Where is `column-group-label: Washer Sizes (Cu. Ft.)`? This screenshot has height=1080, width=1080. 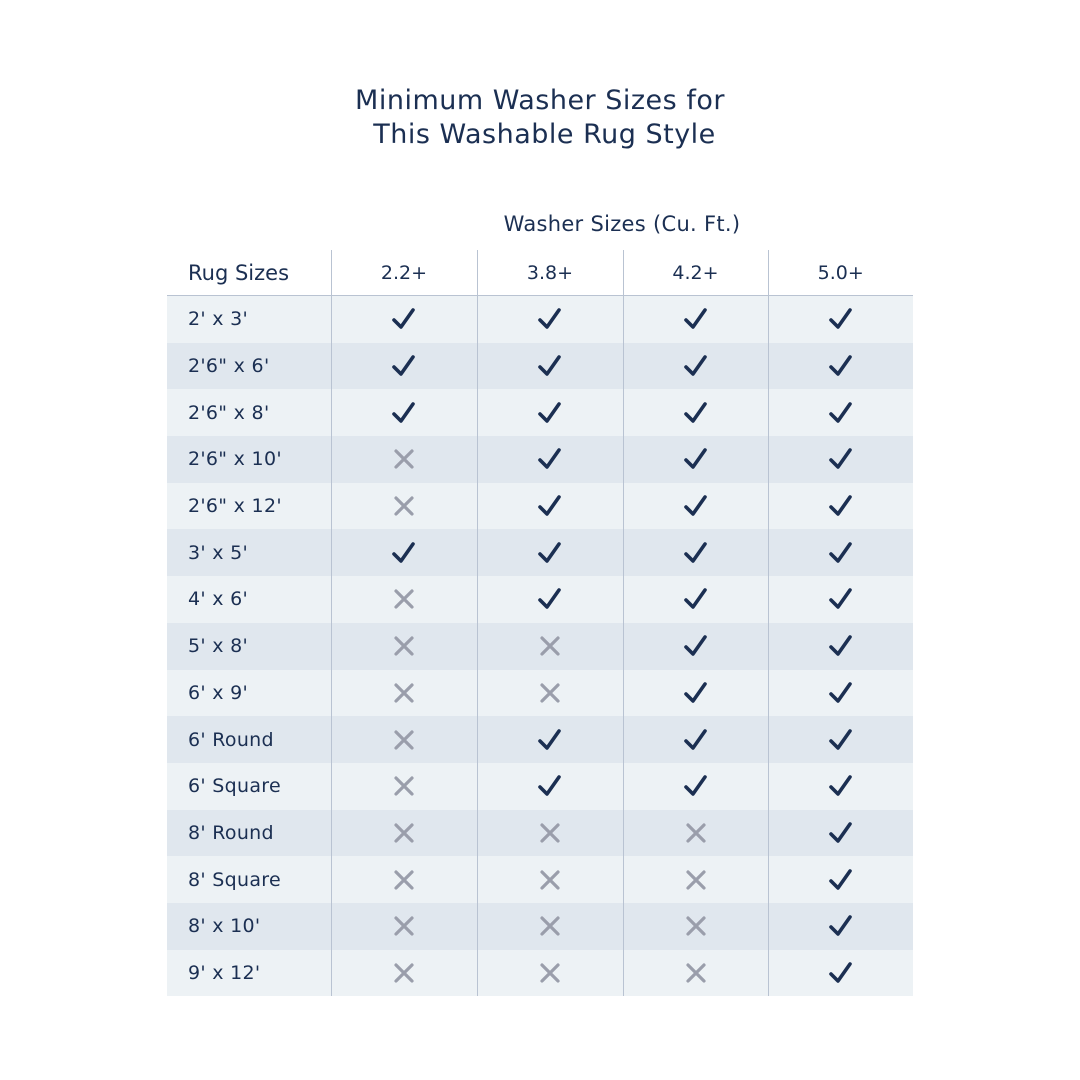
column-group-label: Washer Sizes (Cu. Ft.) is located at coordinates (622, 224).